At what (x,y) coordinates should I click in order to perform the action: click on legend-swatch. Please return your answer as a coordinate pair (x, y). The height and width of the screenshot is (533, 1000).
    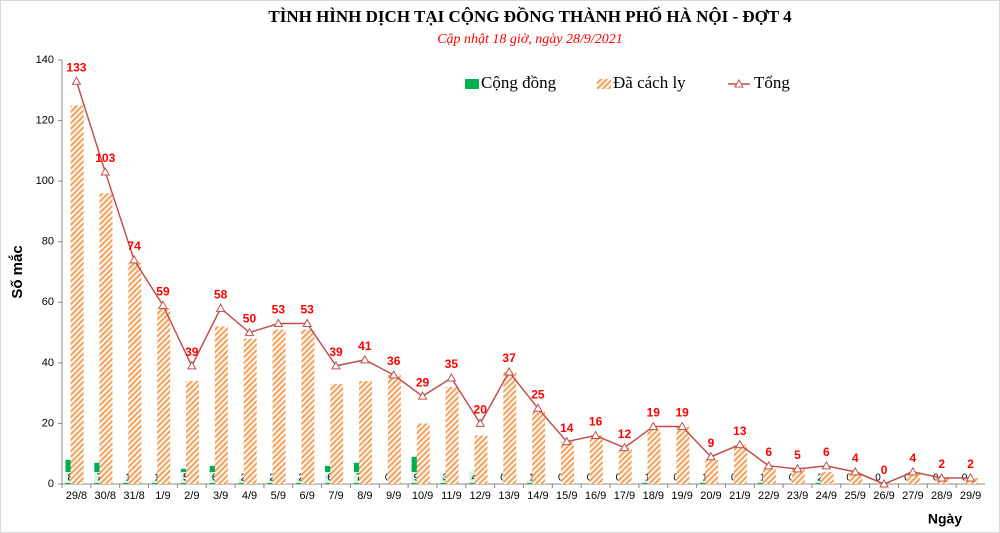
    Looking at the image, I should click on (472, 84).